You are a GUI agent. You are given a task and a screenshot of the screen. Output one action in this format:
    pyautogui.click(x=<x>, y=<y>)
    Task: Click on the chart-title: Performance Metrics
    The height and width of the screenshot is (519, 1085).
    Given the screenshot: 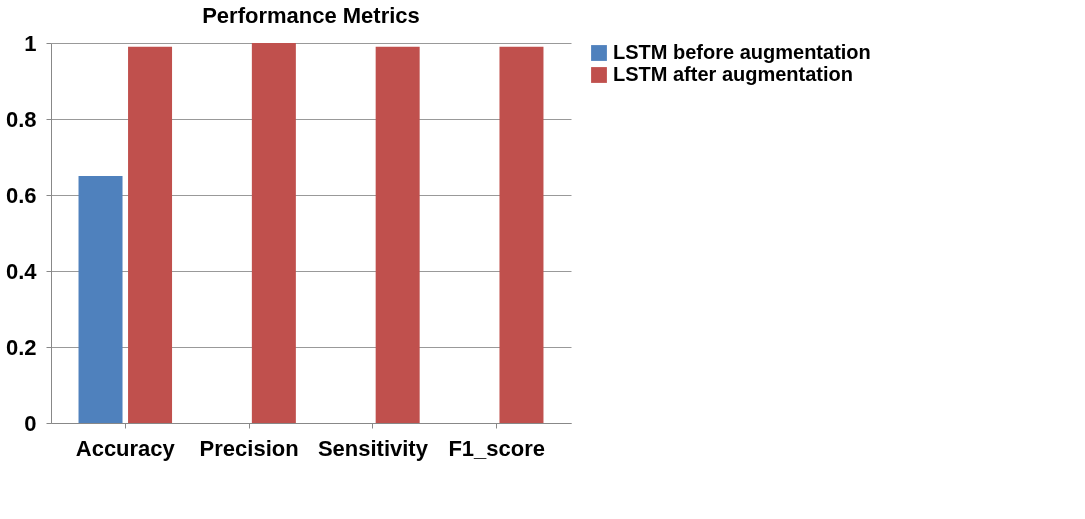 What is the action you would take?
    pyautogui.click(x=311, y=15)
    